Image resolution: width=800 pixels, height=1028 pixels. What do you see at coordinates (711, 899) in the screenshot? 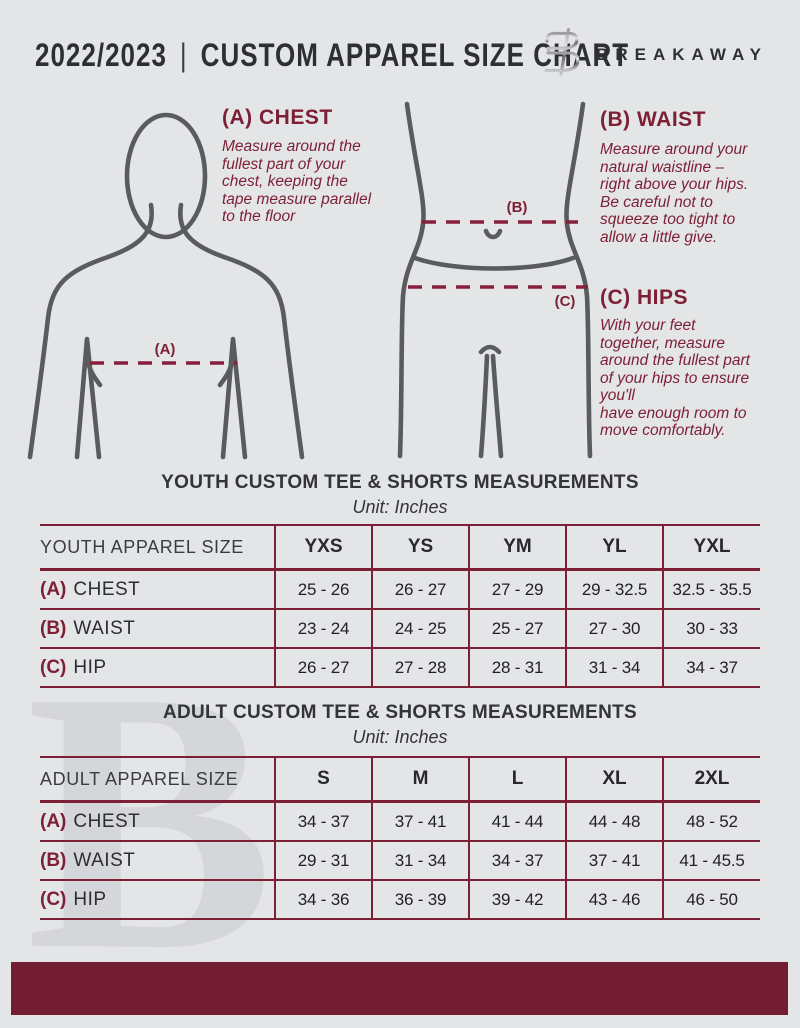
I see `cell-value: 46 - 50` at bounding box center [711, 899].